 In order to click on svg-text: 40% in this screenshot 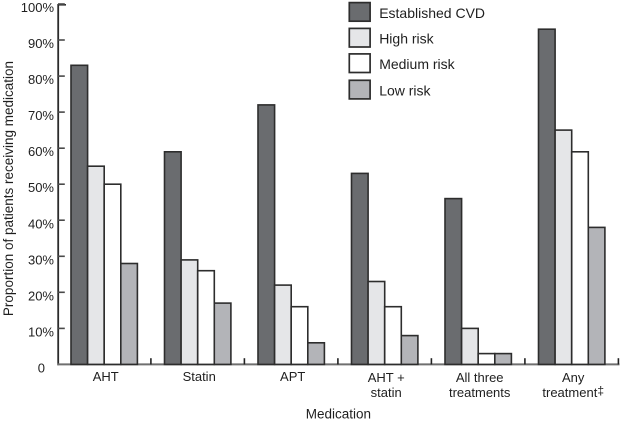, I will do `click(41, 223)`.